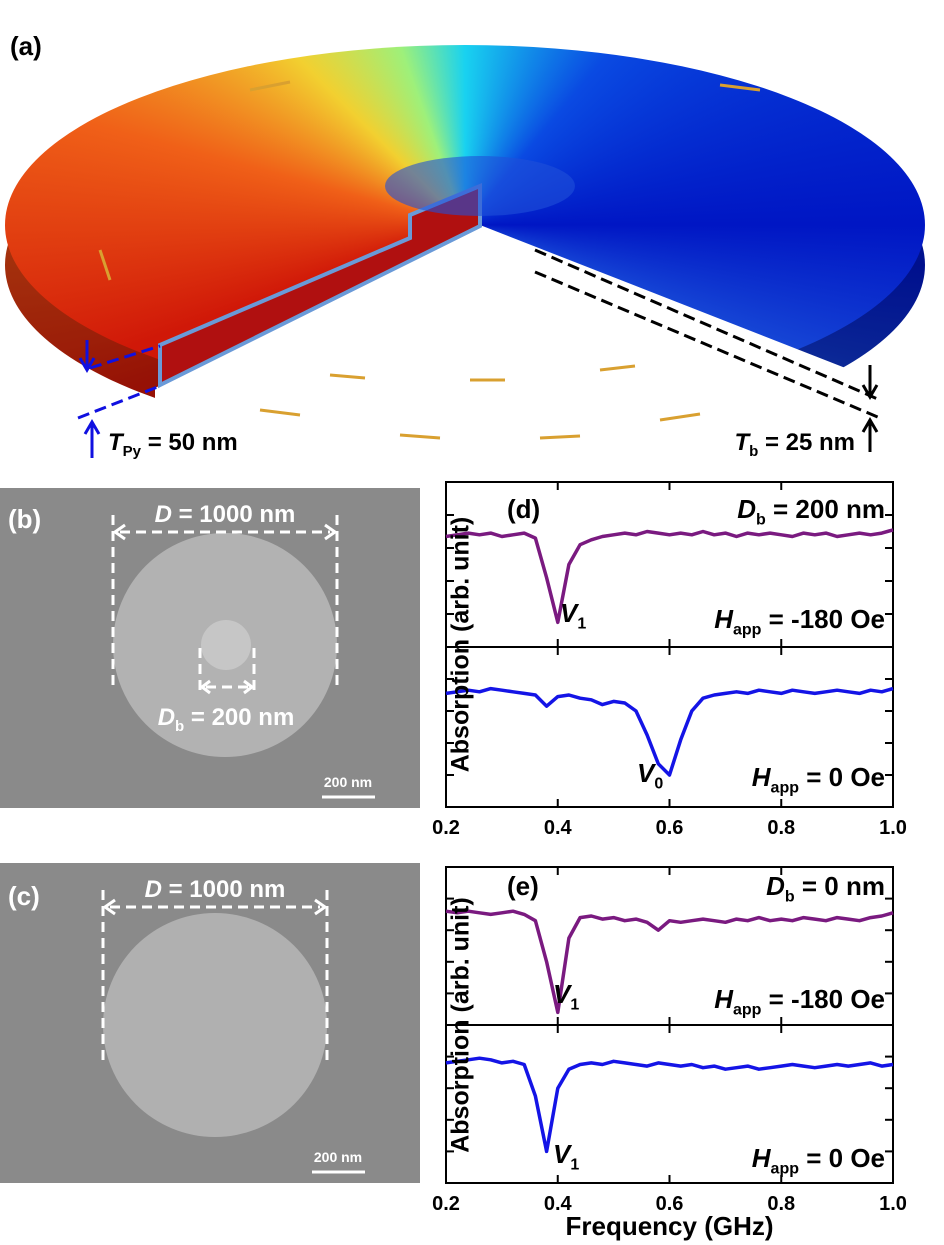  Describe the element at coordinates (26, 46) in the screenshot. I see `label: (a)` at that location.